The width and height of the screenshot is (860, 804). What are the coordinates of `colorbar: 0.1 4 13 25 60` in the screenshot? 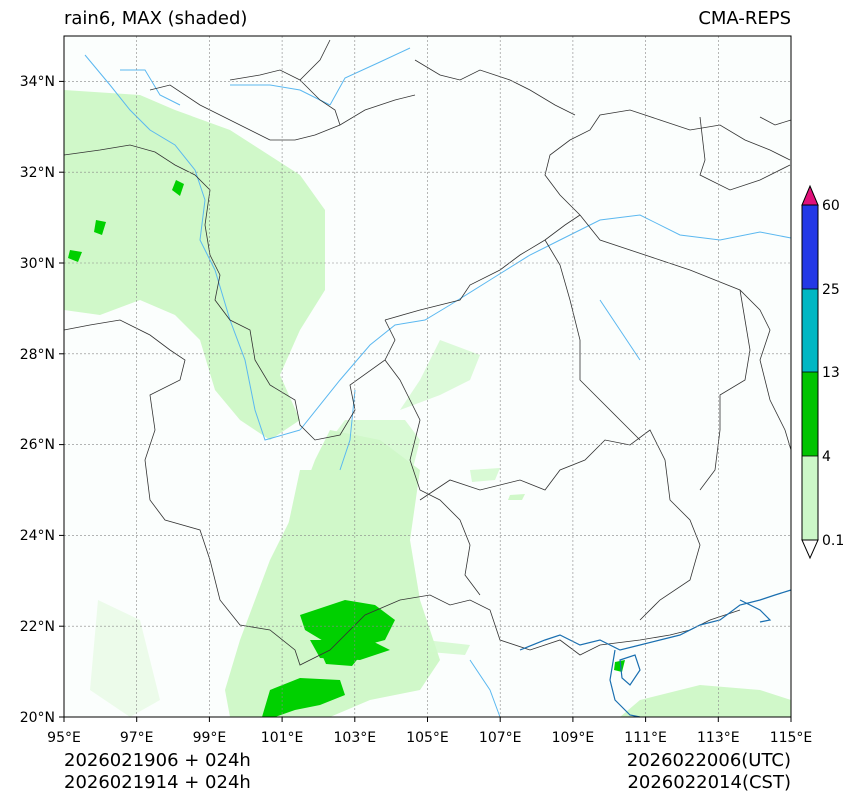 It's located at (822, 372).